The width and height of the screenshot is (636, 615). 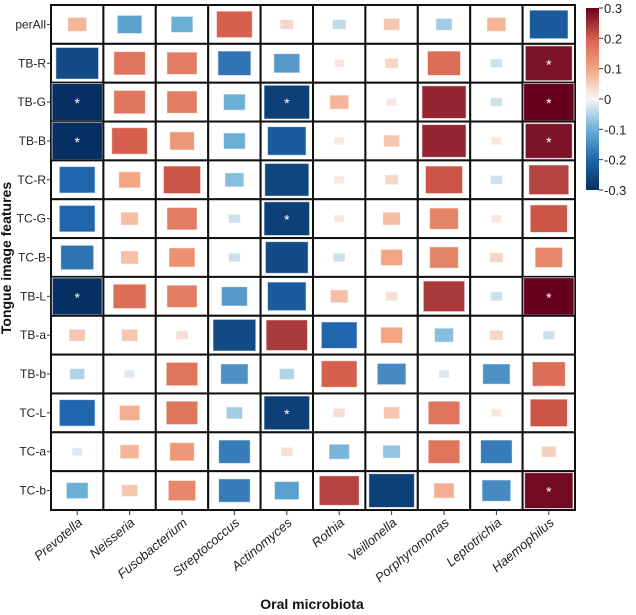 I want to click on x-axis-title: Oral microbiota, so click(x=312, y=604).